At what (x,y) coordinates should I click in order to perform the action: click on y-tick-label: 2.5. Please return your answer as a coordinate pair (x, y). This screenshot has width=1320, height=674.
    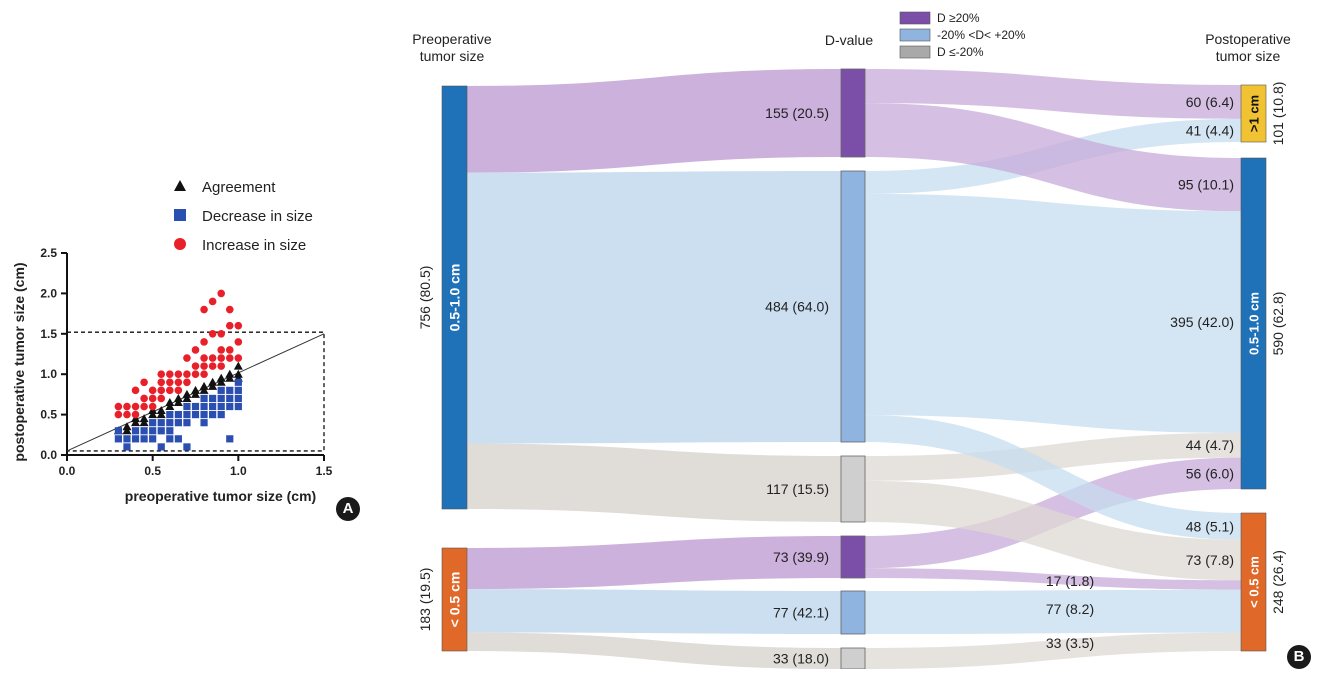
    Looking at the image, I should click on (48, 253).